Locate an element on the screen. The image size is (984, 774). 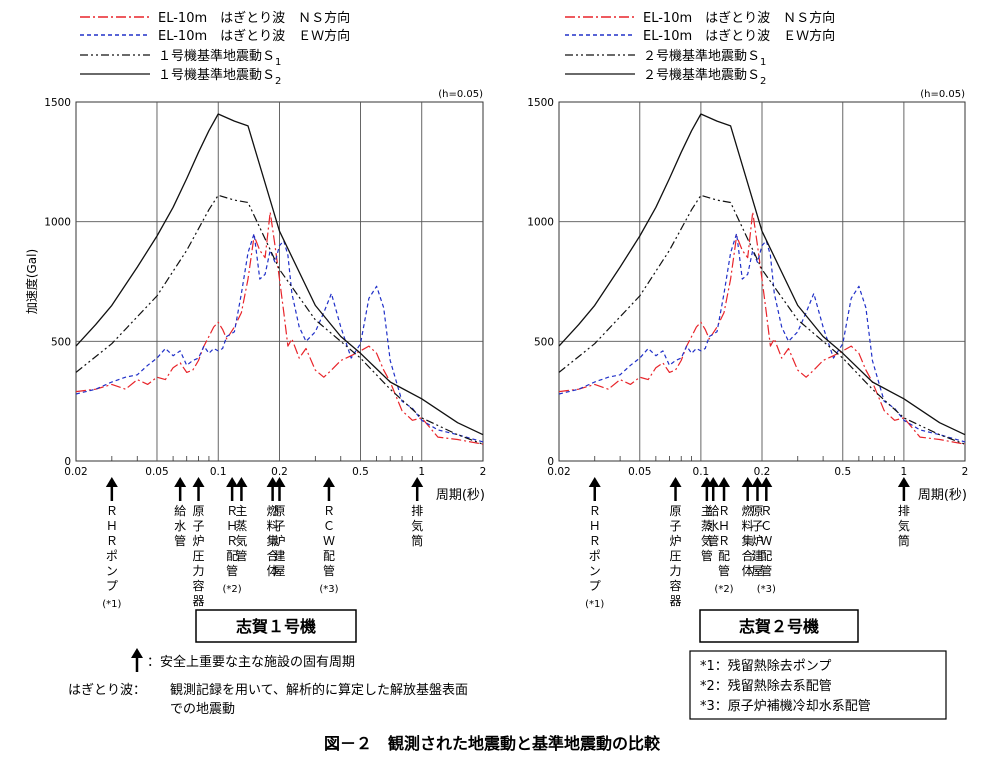
footnote-frame is located at coordinates (818, 685).